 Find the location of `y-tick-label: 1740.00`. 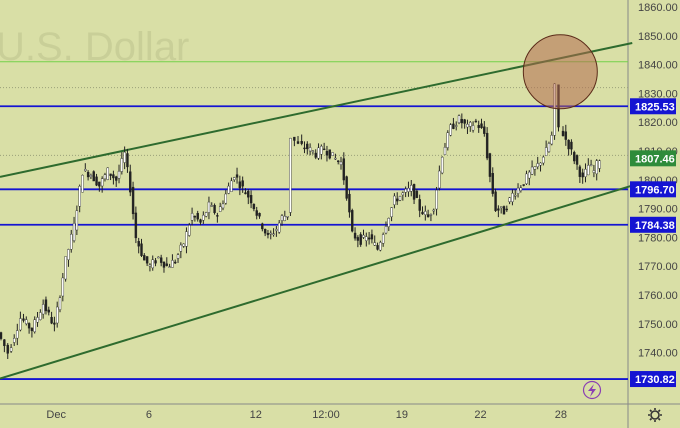

y-tick-label: 1740.00 is located at coordinates (658, 354).